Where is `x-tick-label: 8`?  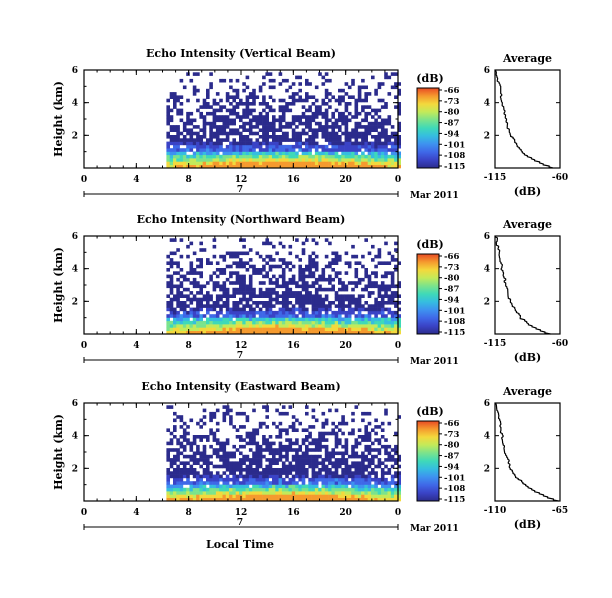
x-tick-label: 8 is located at coordinates (189, 180).